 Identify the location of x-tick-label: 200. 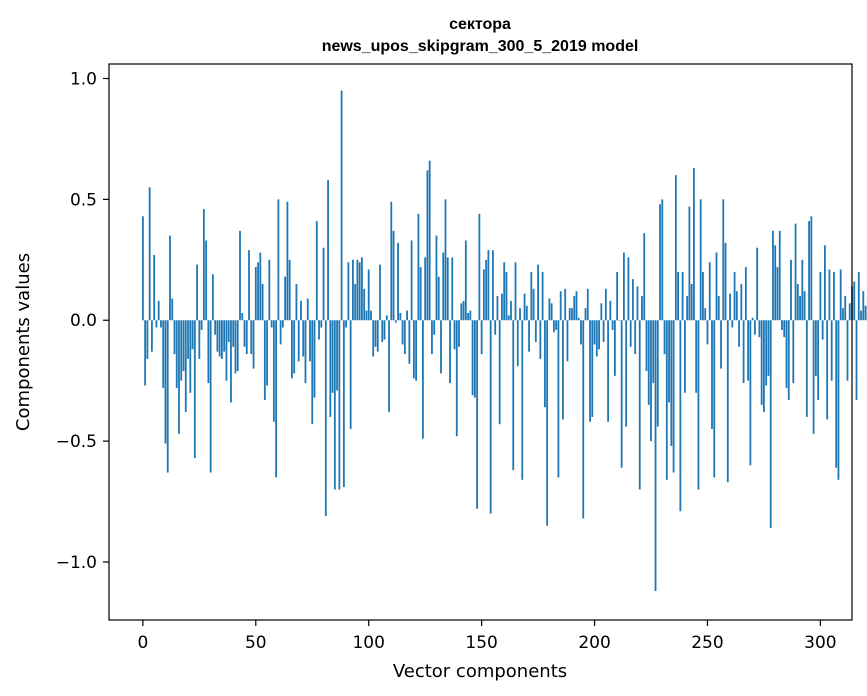
(594, 643).